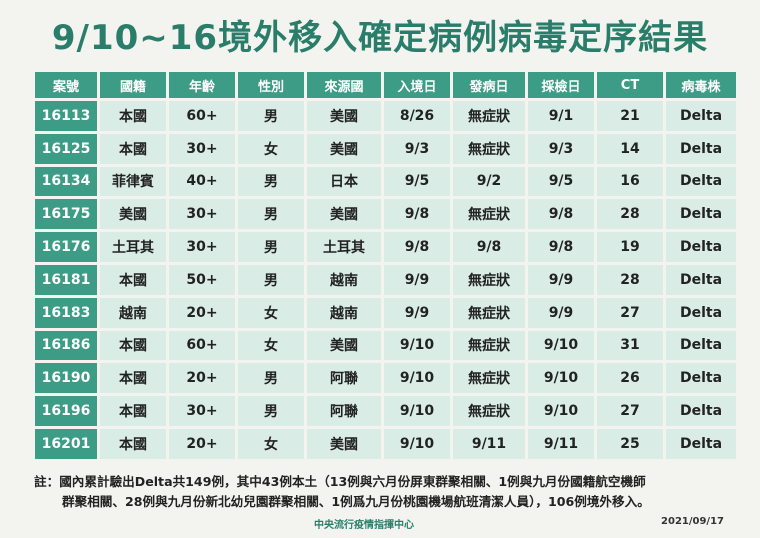  I want to click on page-title: 9/10~16境外移入確定病例病毒定序結果, so click(380, 38).